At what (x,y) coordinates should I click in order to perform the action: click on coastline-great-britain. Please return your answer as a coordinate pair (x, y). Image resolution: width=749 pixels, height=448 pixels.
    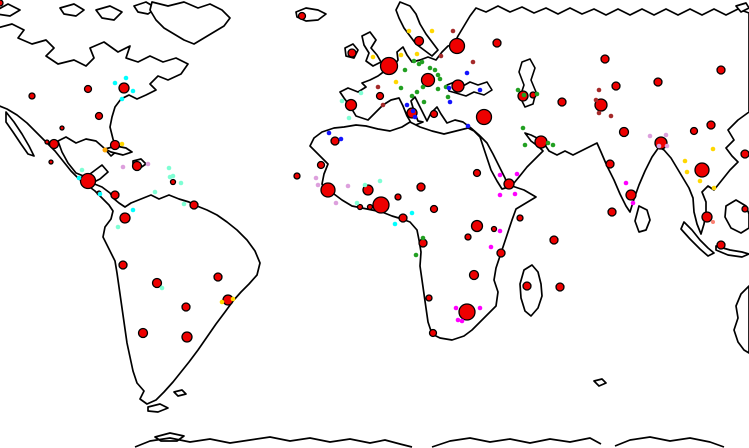
    Looking at the image, I should click on (371, 49).